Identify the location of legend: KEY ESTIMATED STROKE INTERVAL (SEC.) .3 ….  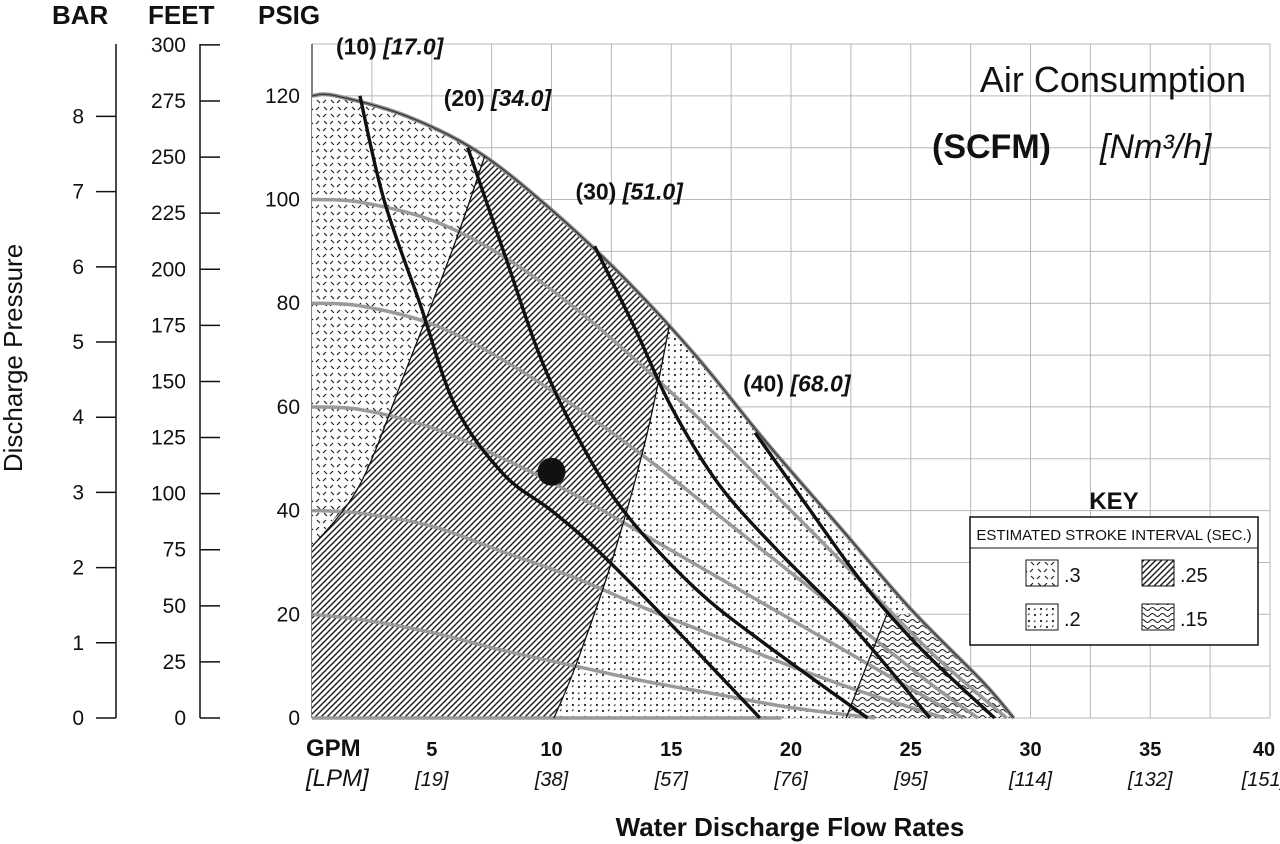
(1114, 567).